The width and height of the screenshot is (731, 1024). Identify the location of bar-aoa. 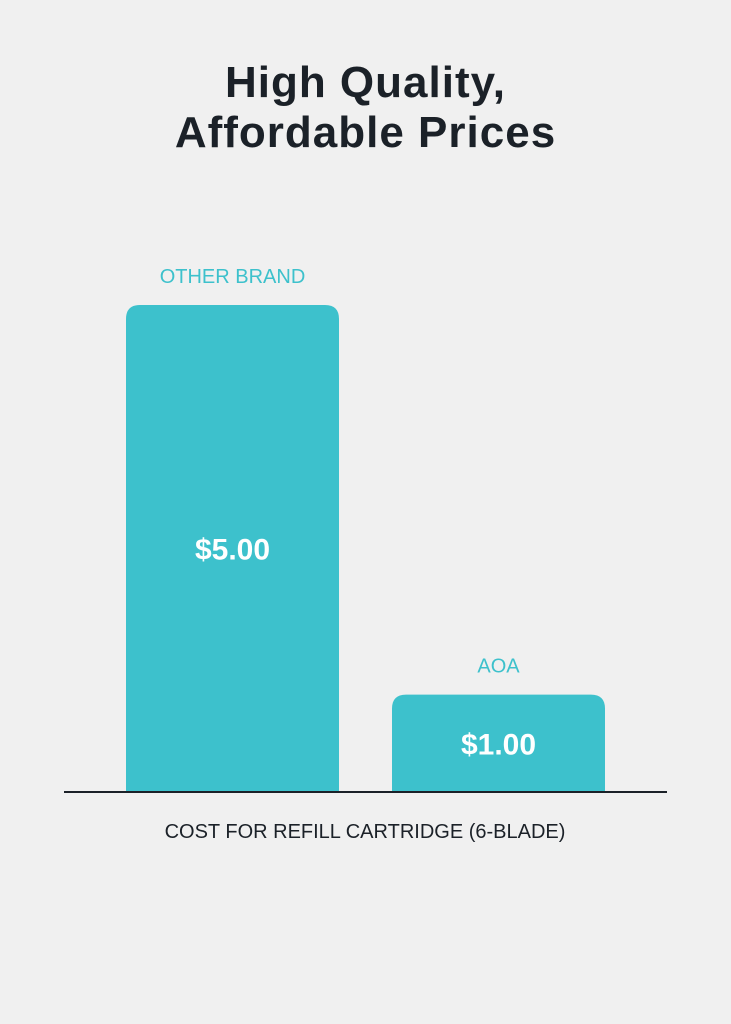
(498, 743).